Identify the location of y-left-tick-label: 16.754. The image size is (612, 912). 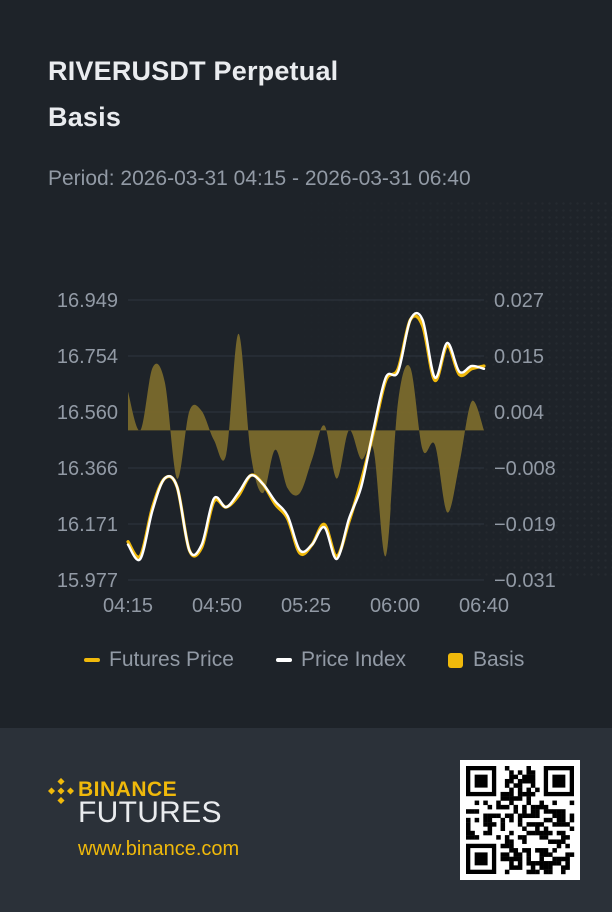
(87, 357).